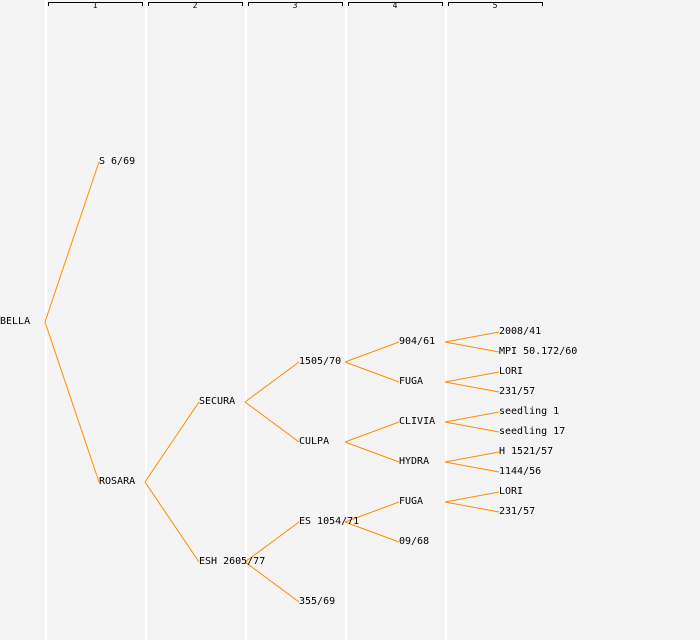 This screenshot has height=640, width=700. Describe the element at coordinates (538, 351) in the screenshot. I see `pedigree-node: MPI 50.172/60` at that location.